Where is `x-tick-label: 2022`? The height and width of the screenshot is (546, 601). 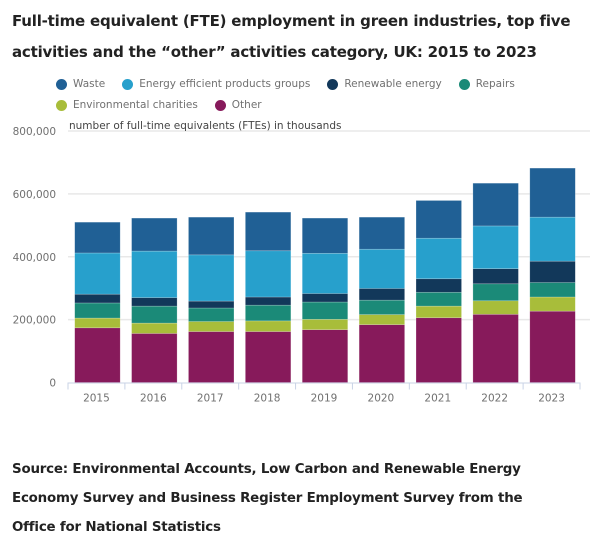 x-tick-label: 2022 is located at coordinates (494, 399).